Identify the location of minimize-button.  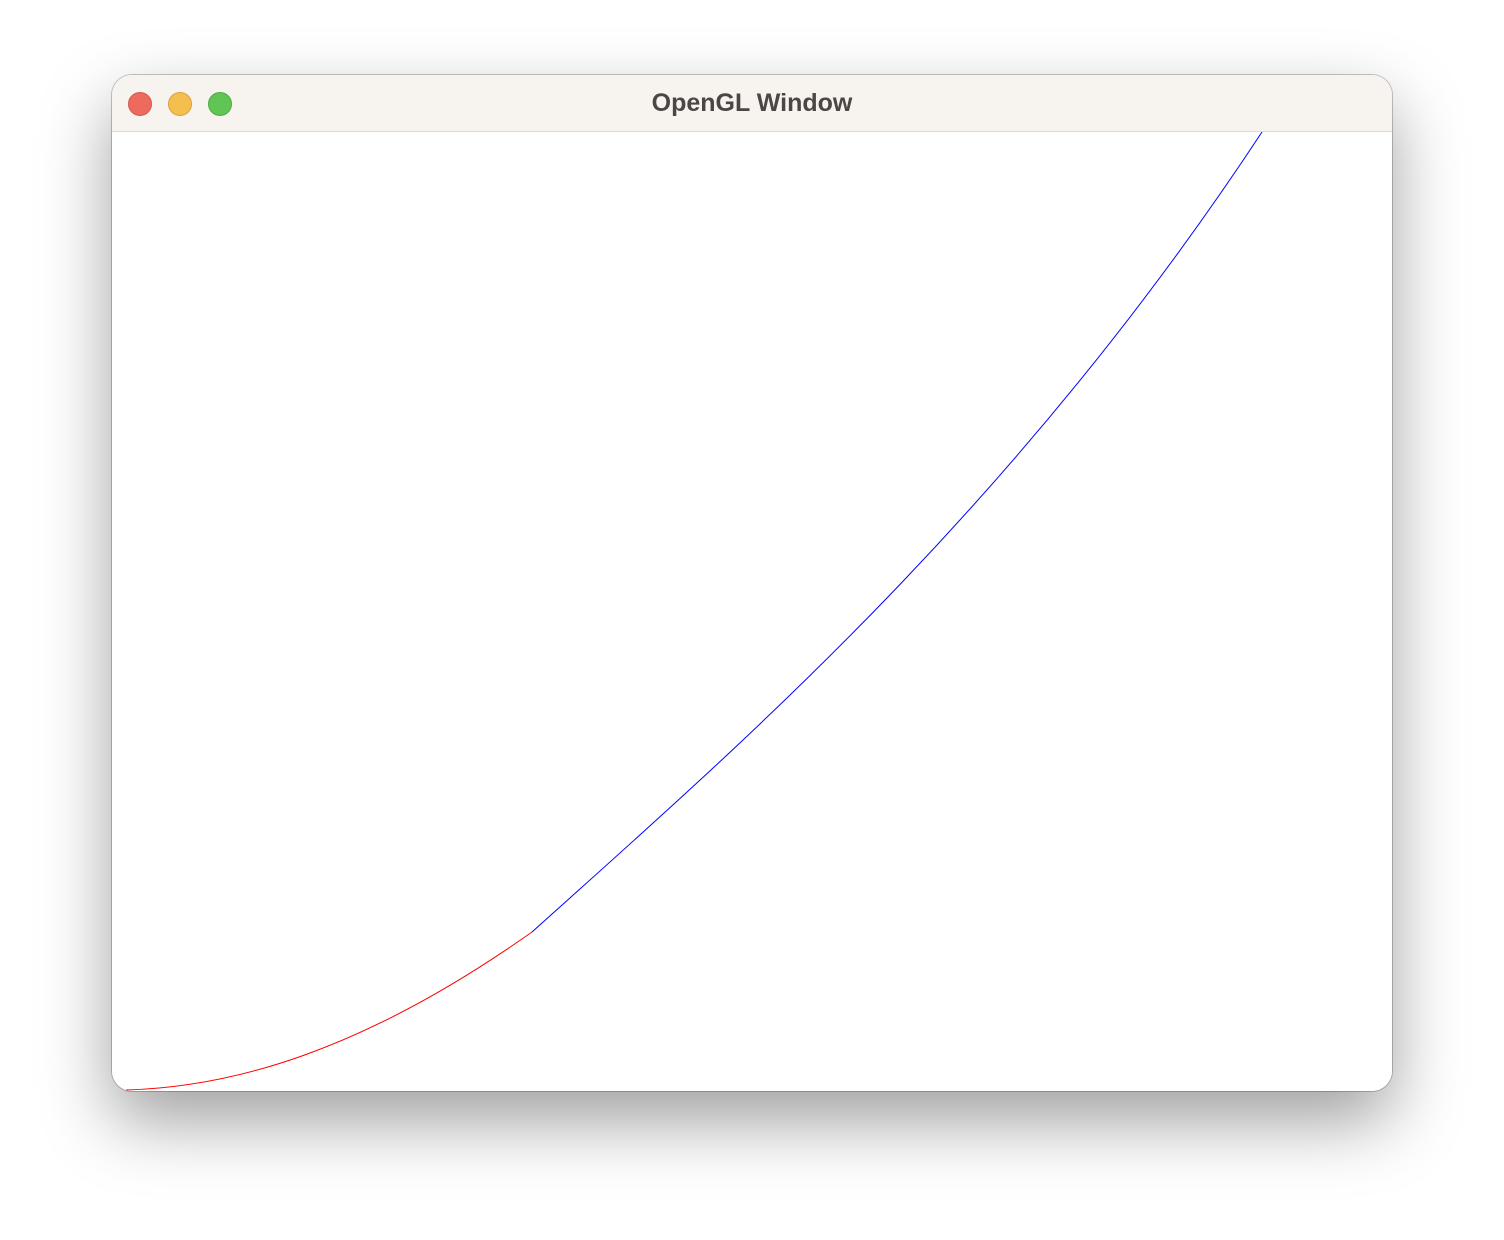
(180, 104).